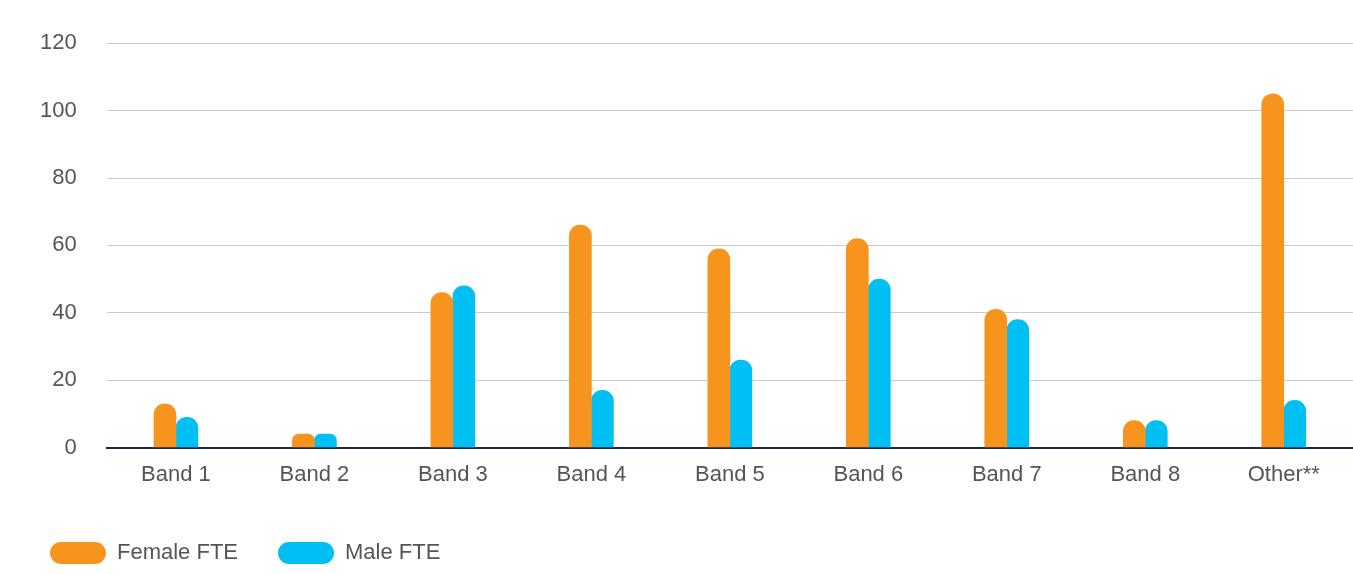 Image resolution: width=1353 pixels, height=574 pixels. What do you see at coordinates (868, 473) in the screenshot?
I see `x-tick-label: Band 6` at bounding box center [868, 473].